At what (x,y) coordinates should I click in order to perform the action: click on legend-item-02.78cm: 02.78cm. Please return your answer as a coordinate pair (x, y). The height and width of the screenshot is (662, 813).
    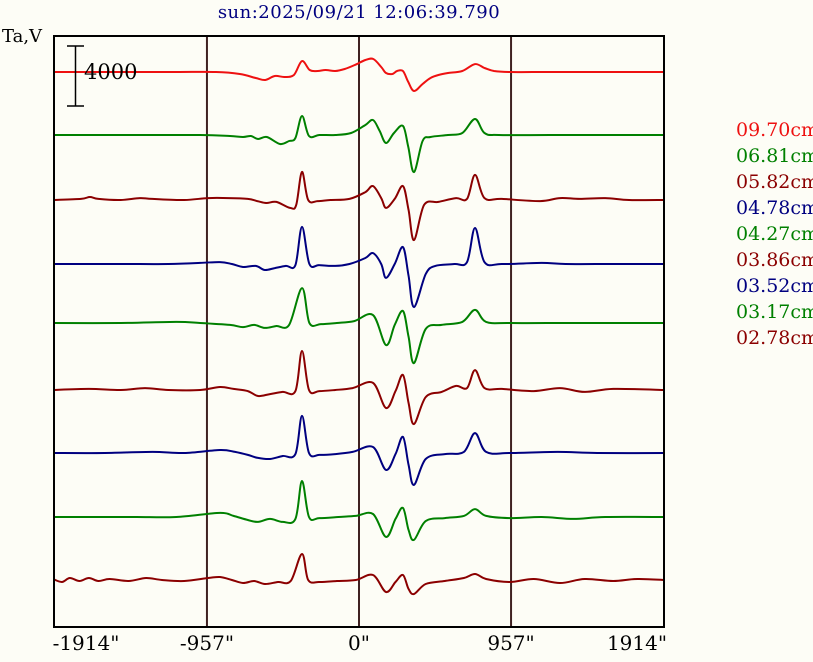
    Looking at the image, I should click on (774, 338).